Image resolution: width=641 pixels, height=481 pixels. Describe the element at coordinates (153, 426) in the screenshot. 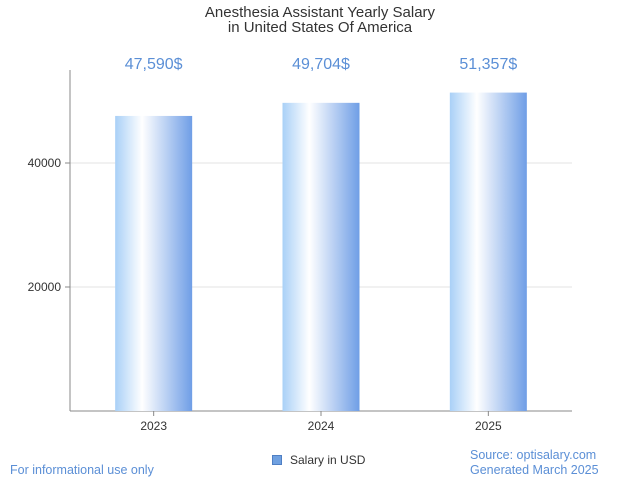

I see `x-tick-label: 2023` at that location.